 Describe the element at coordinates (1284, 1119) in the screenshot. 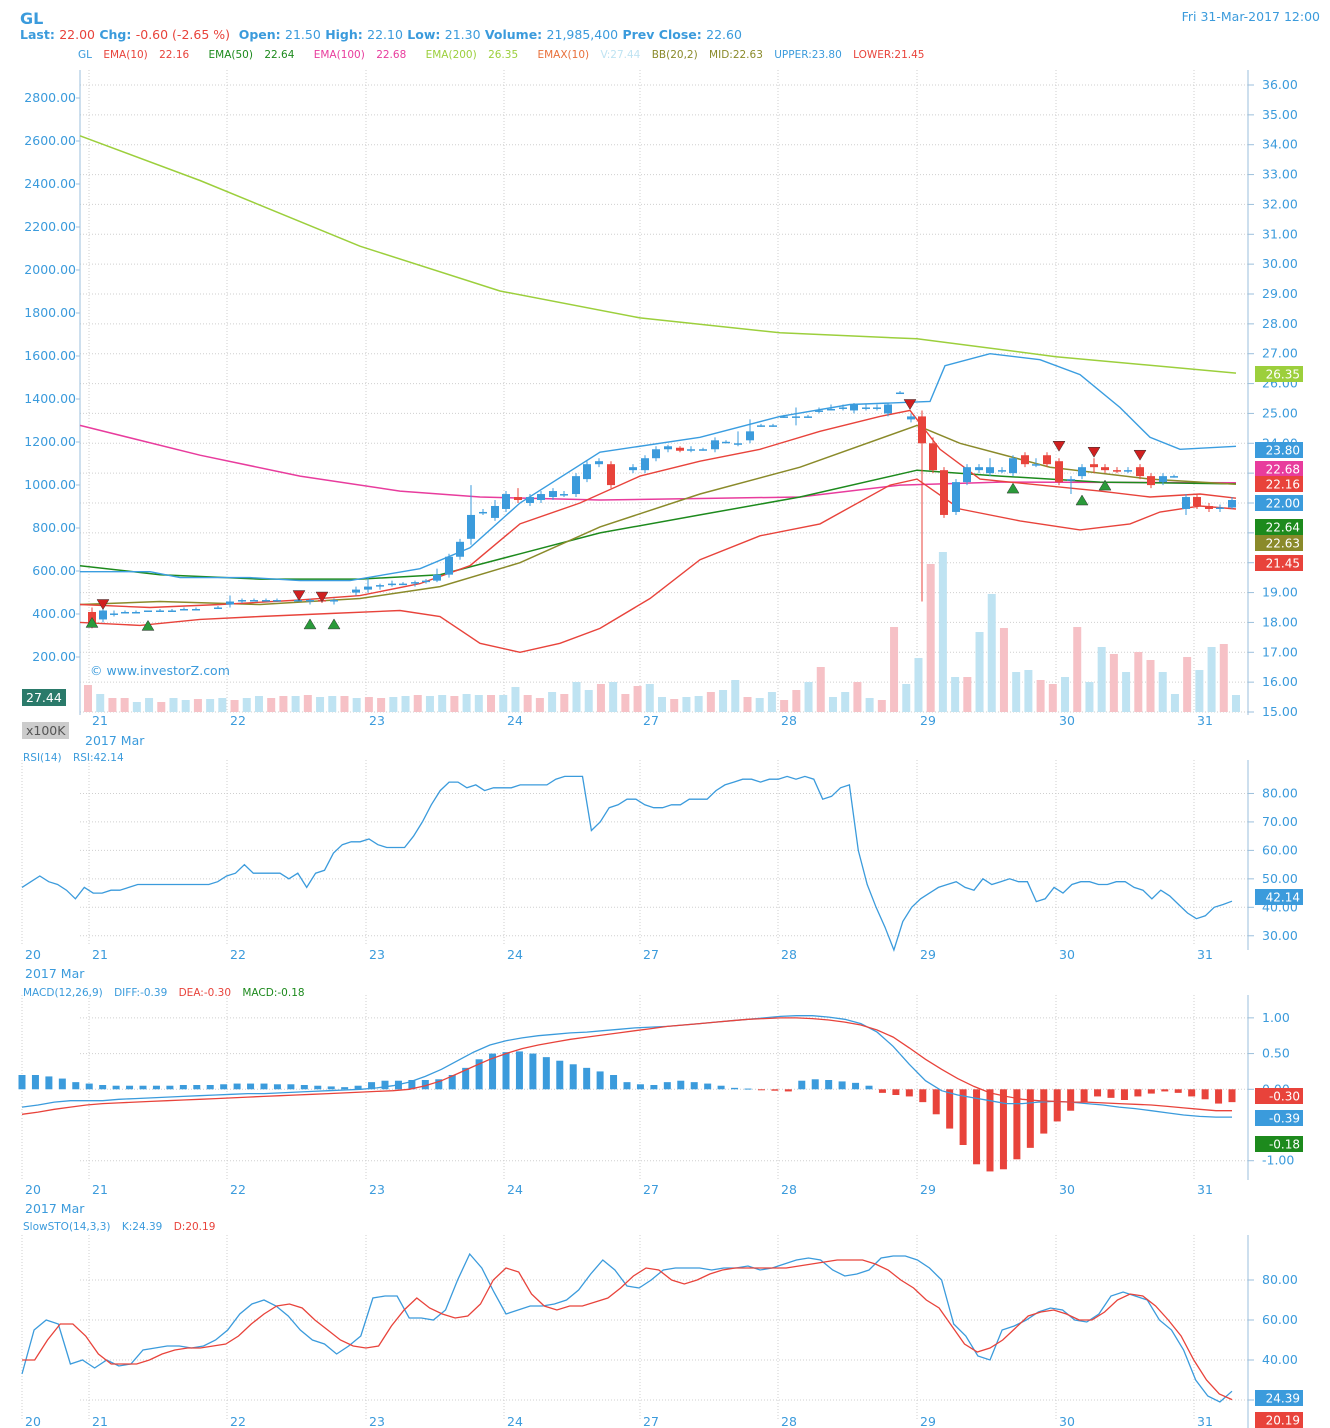

I see `macd-last-tag-text: -0.39` at that location.